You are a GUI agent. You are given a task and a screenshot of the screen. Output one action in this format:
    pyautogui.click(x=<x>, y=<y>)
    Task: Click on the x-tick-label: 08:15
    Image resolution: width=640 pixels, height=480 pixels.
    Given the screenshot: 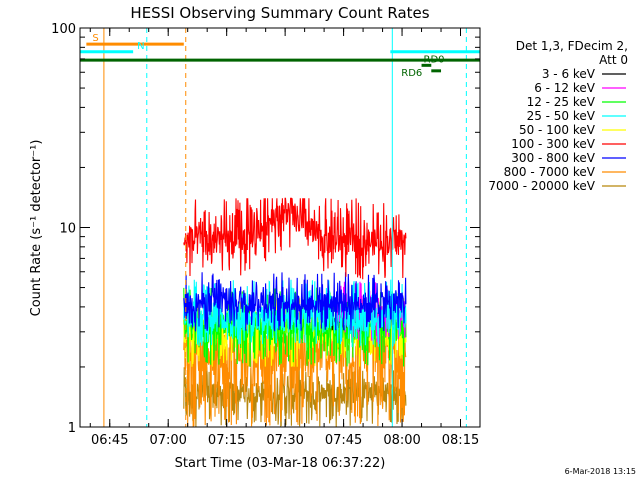 What is the action you would take?
    pyautogui.click(x=460, y=440)
    